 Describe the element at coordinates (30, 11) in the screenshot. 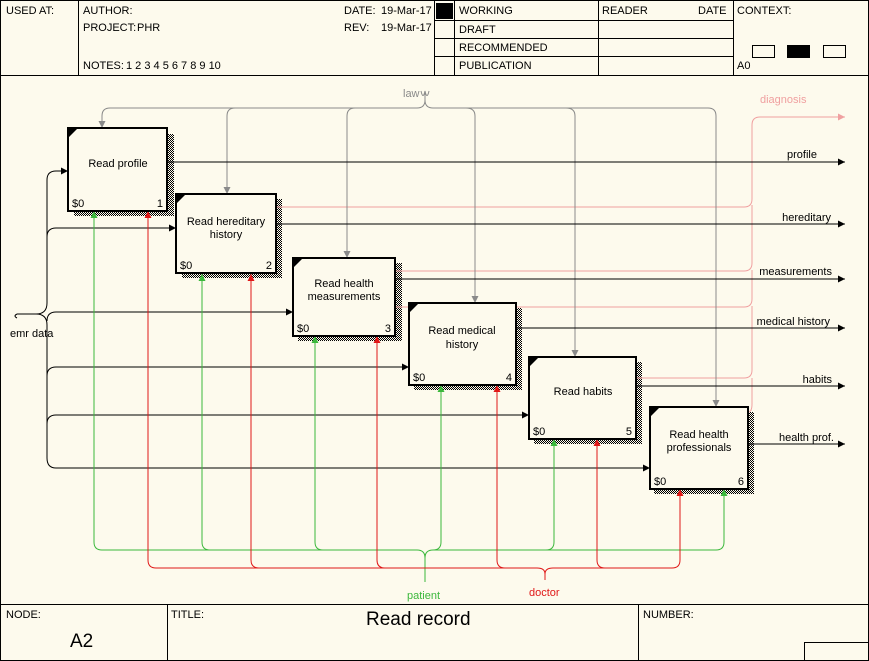

I see `used-at-label: USED AT:` at that location.